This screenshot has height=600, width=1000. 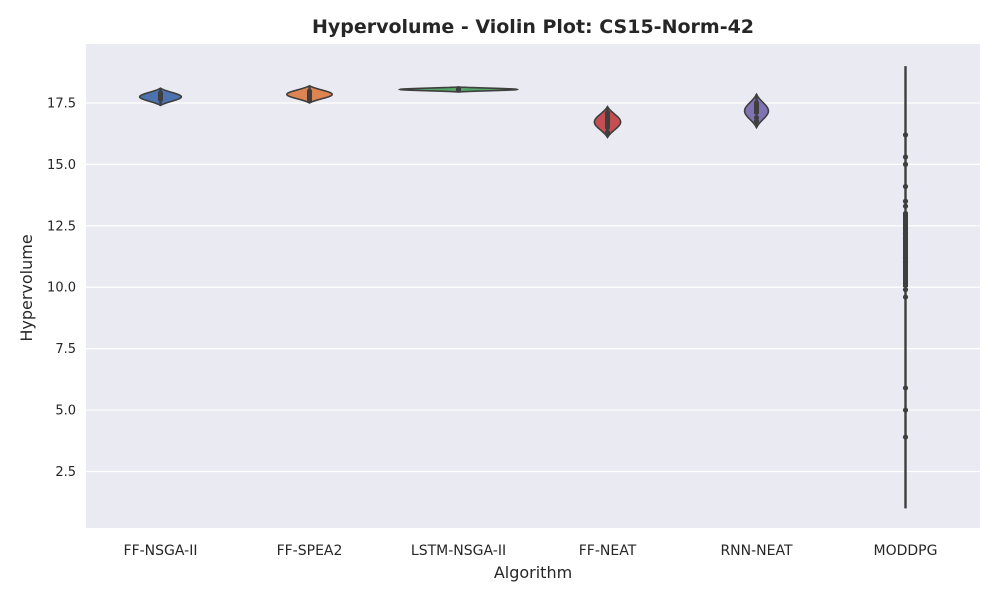 What do you see at coordinates (65, 349) in the screenshot?
I see `y-tick-label: 7.5` at bounding box center [65, 349].